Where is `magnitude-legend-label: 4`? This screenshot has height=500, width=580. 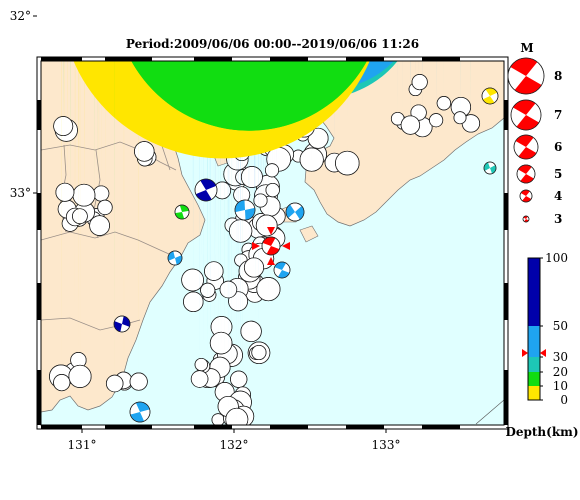
magnitude-legend-label: 4 is located at coordinates (558, 196).